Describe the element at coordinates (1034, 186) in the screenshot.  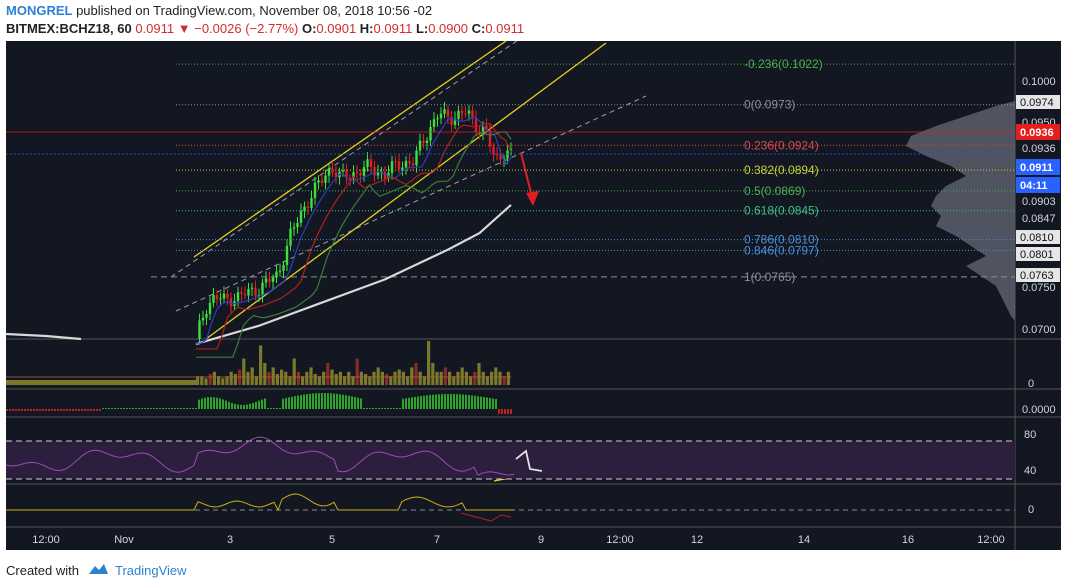
I see `price-badge-text: 04:11` at that location.